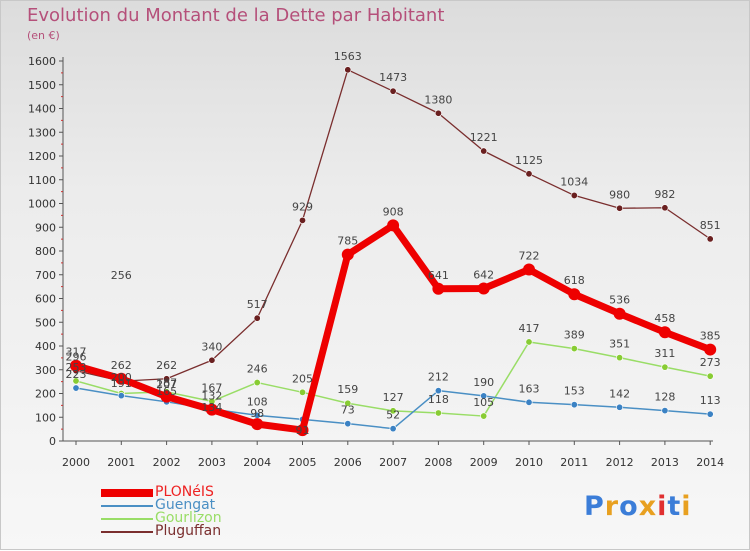 This screenshot has height=551, width=750. Describe the element at coordinates (438, 275) in the screenshot. I see `data-label: 641` at that location.